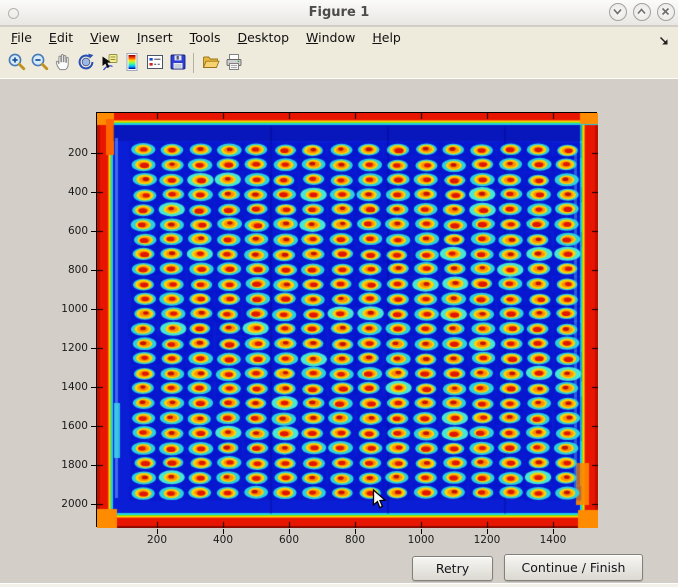  I want to click on y-tick-label: 2000, so click(74, 504).